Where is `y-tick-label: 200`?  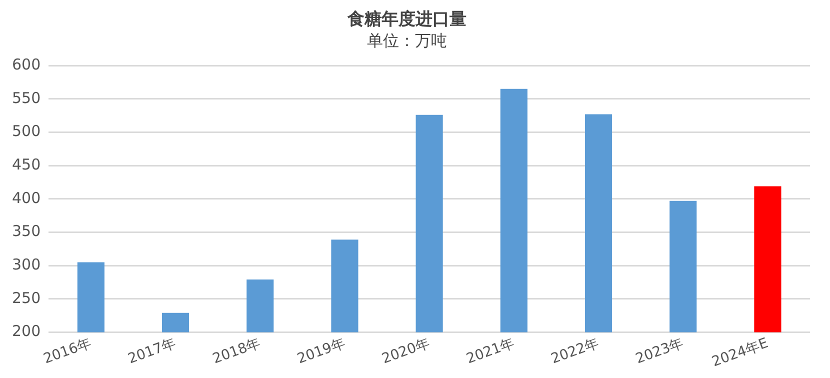
y-tick-label: 200 is located at coordinates (26, 331).